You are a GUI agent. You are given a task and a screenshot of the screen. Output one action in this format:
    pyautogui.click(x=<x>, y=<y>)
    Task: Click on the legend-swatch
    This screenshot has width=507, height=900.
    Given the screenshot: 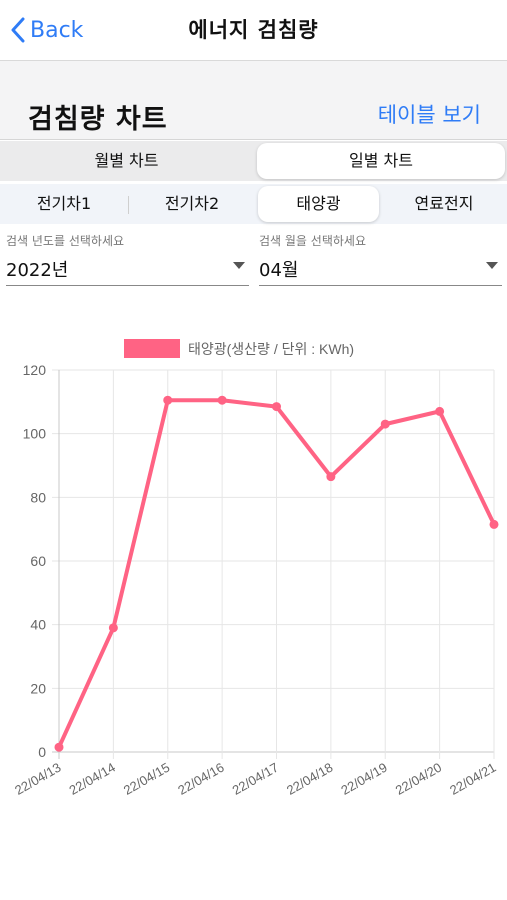 What is the action you would take?
    pyautogui.click(x=152, y=348)
    